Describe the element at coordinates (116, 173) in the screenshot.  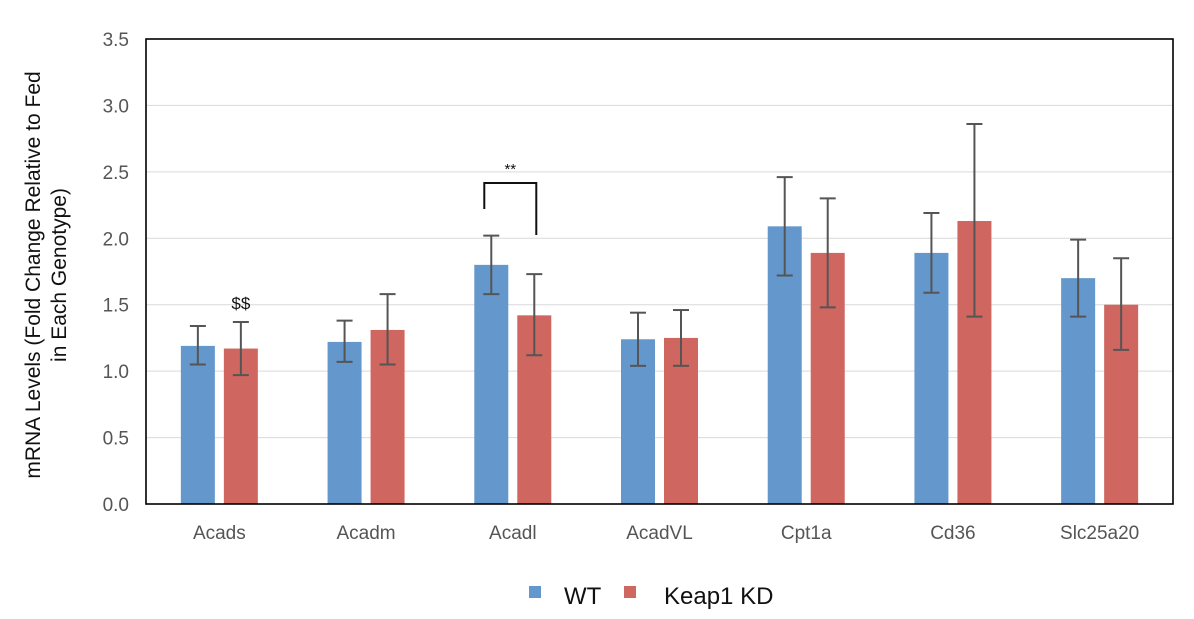
I see `y-tick-label: 2.5` at that location.